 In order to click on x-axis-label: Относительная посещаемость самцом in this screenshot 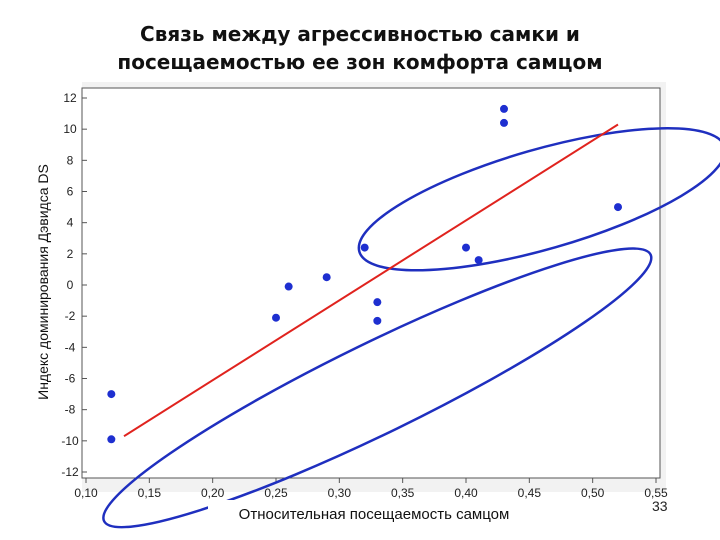, I will do `click(374, 514)`.